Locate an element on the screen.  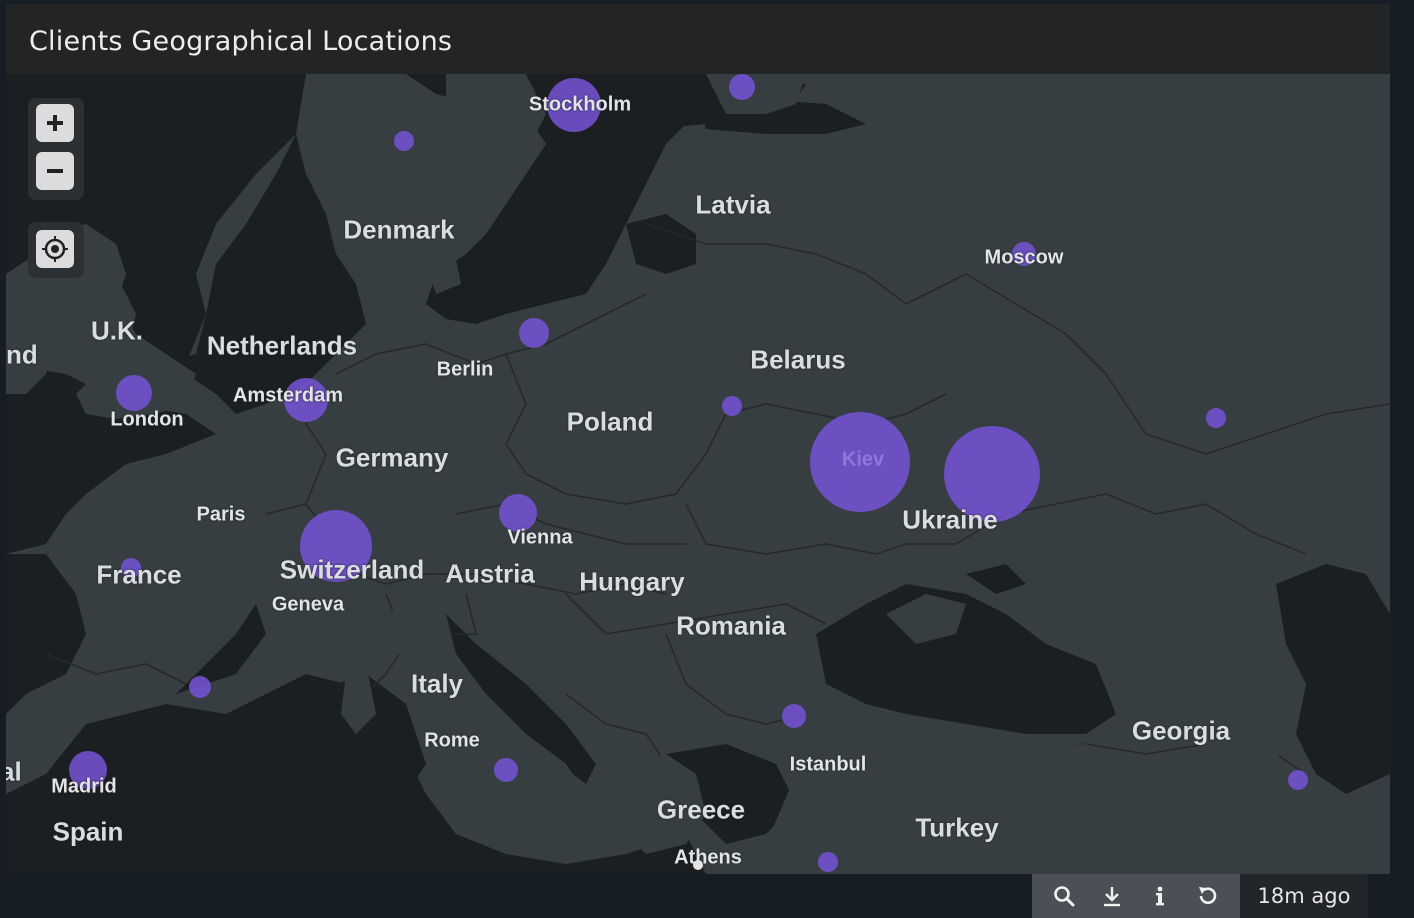
plus-icon is located at coordinates (55, 123).